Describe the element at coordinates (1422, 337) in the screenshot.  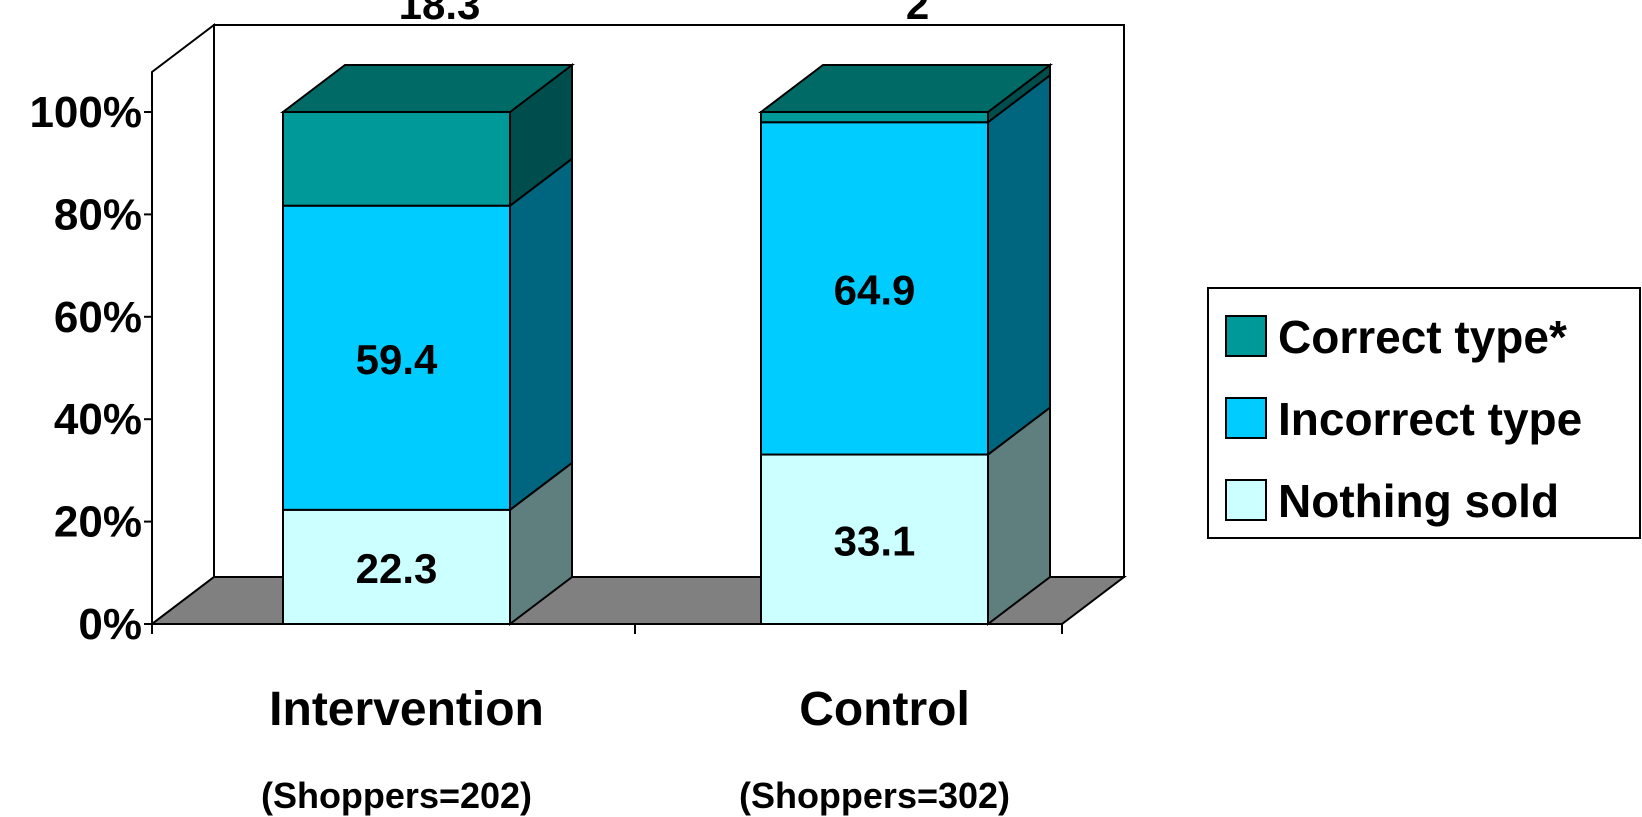
I see `legend-entry: Correct type*` at that location.